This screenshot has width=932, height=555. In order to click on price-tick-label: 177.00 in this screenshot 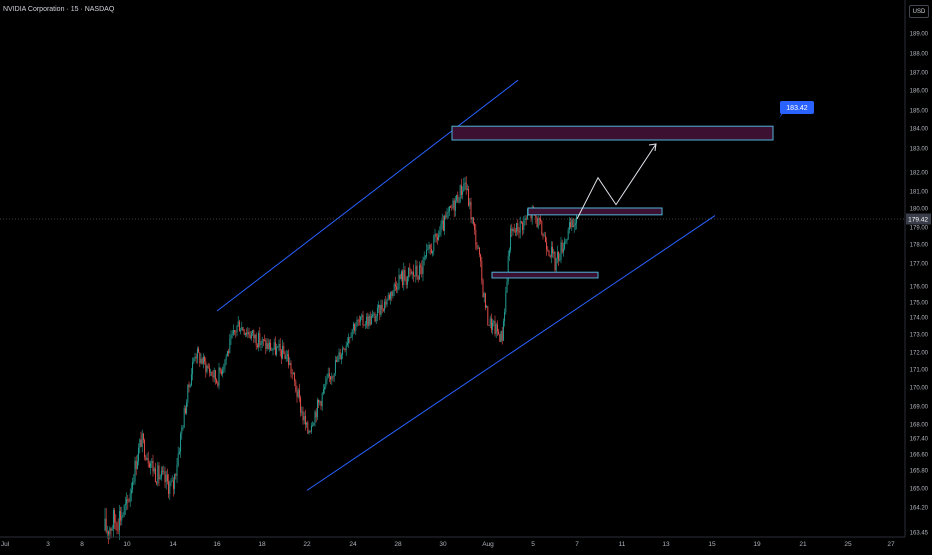, I will do `click(919, 265)`.